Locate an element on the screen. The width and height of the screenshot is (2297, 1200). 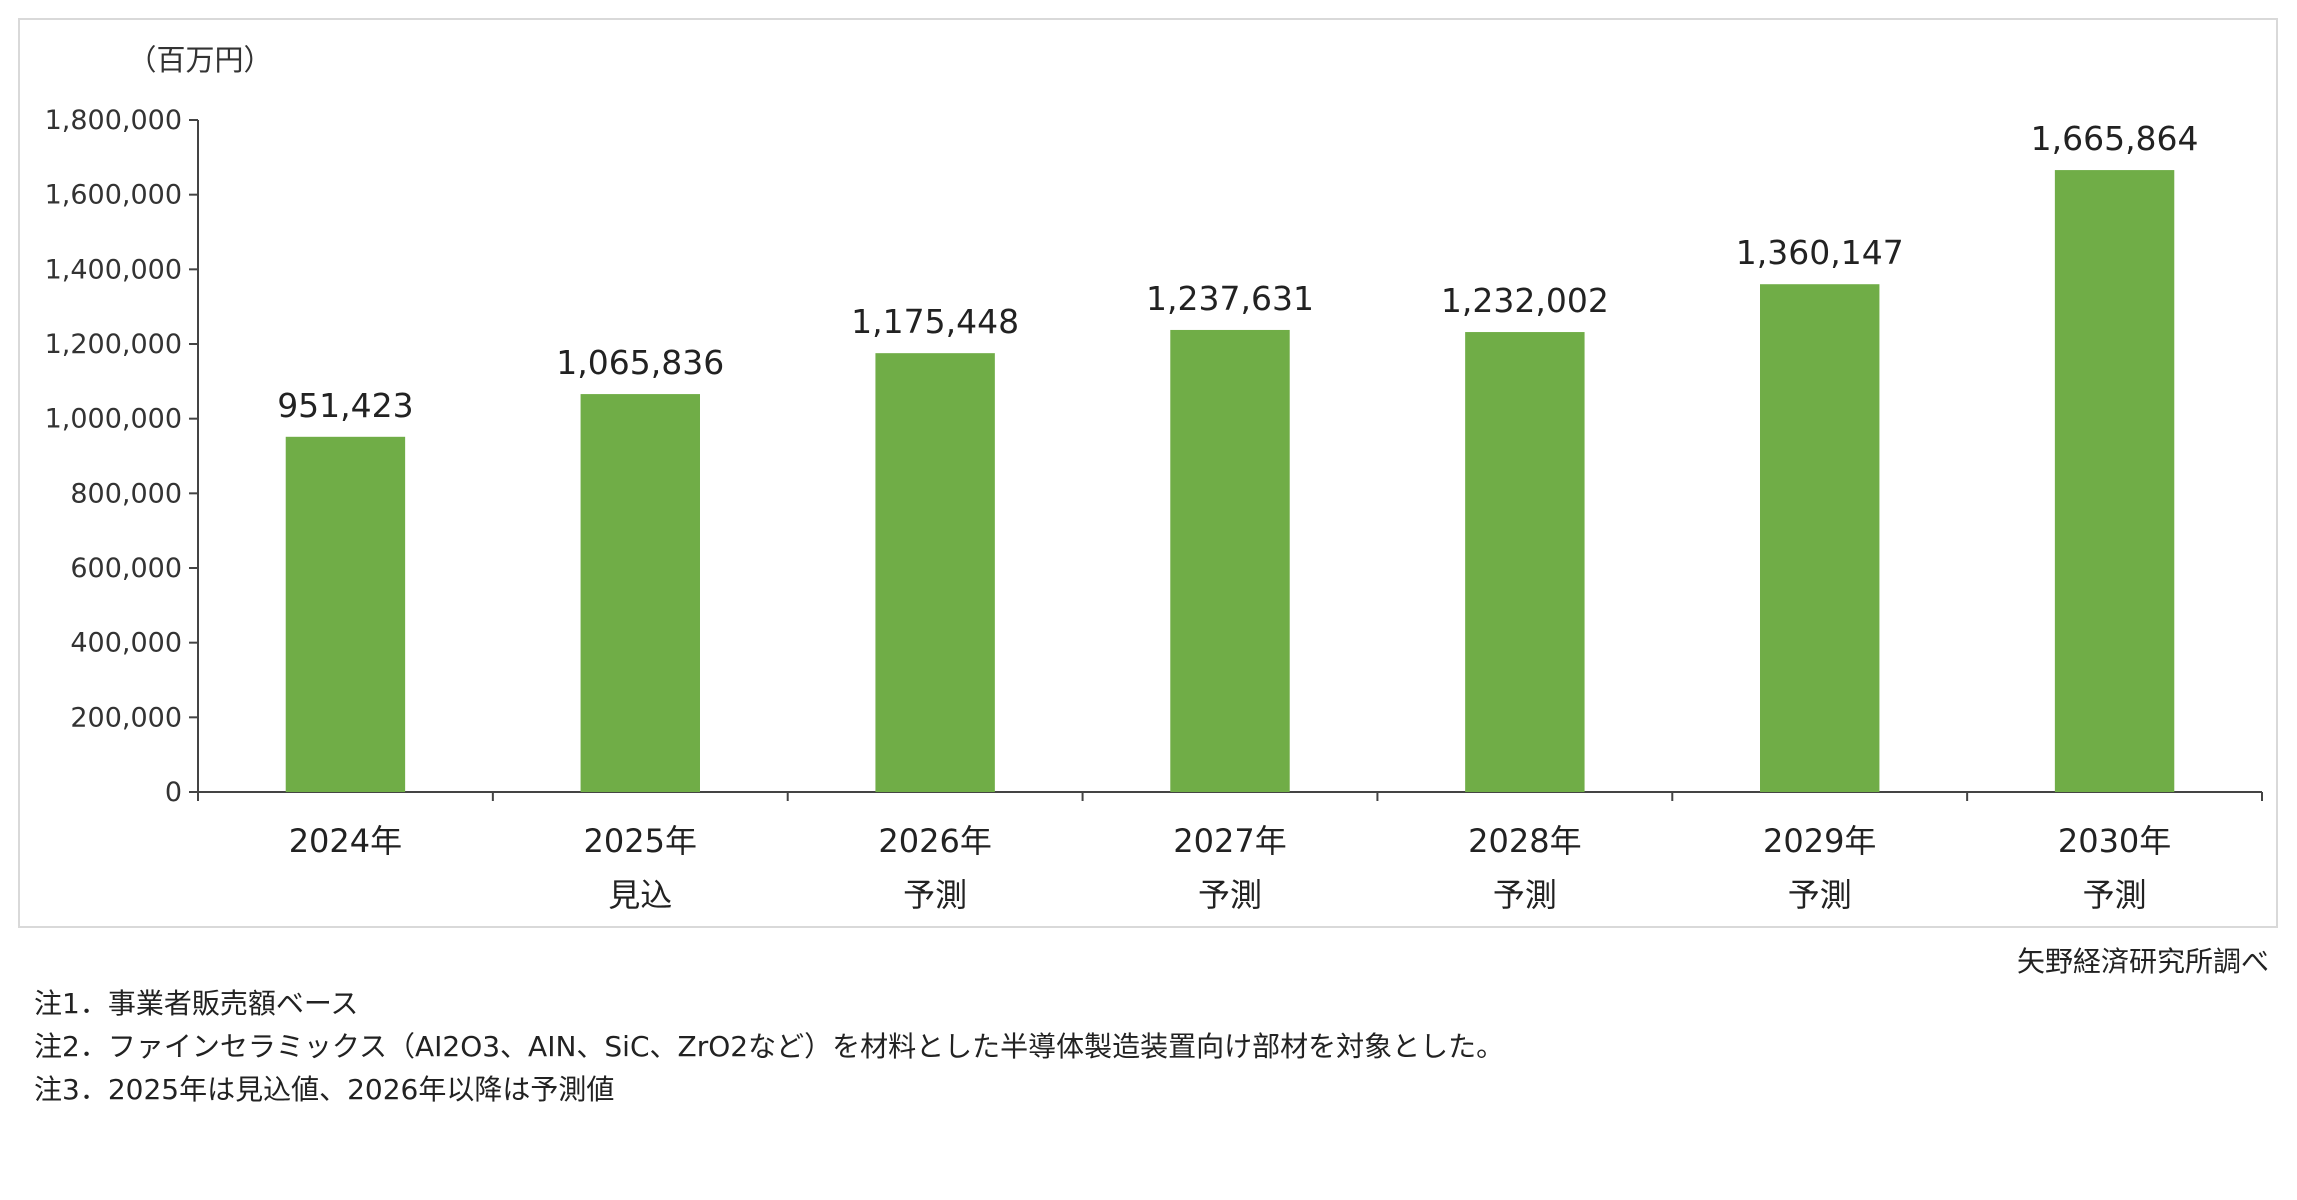
data-label: 1,237,631 is located at coordinates (1230, 298).